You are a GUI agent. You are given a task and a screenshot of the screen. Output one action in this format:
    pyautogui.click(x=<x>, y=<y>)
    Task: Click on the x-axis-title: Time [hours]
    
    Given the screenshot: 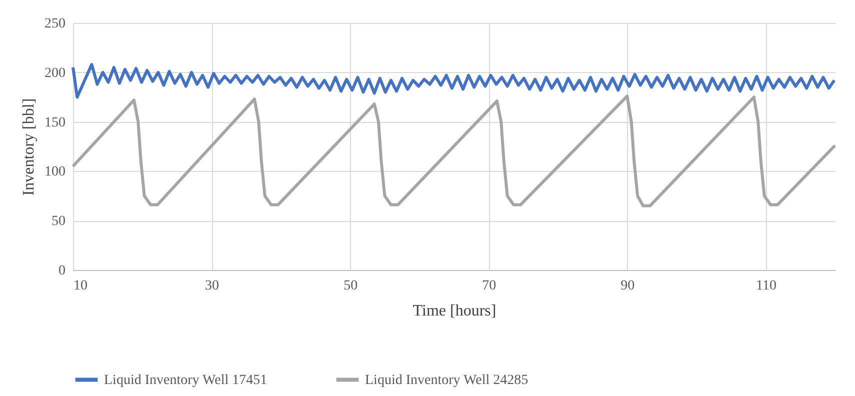 What is the action you would take?
    pyautogui.click(x=454, y=311)
    